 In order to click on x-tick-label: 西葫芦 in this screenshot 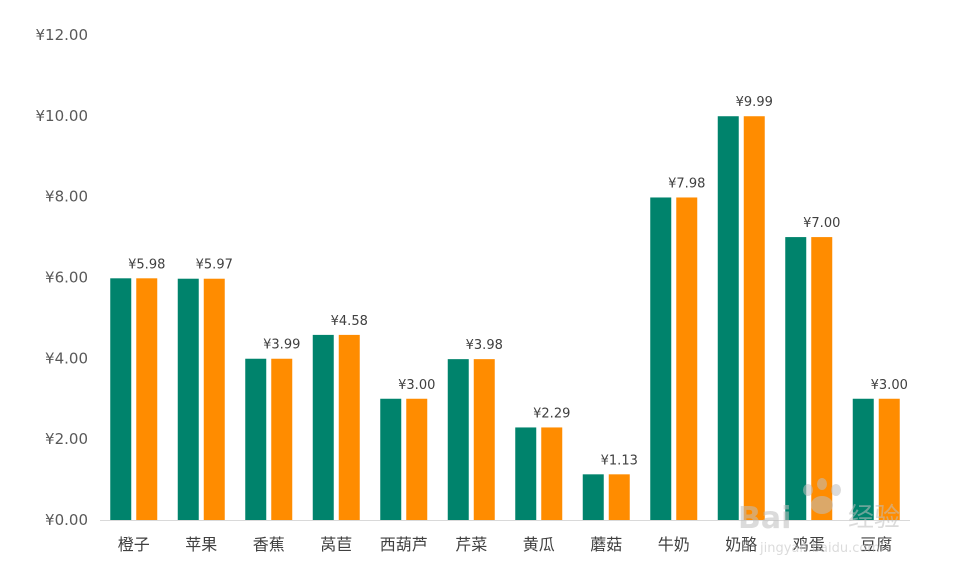, I will do `click(404, 544)`.